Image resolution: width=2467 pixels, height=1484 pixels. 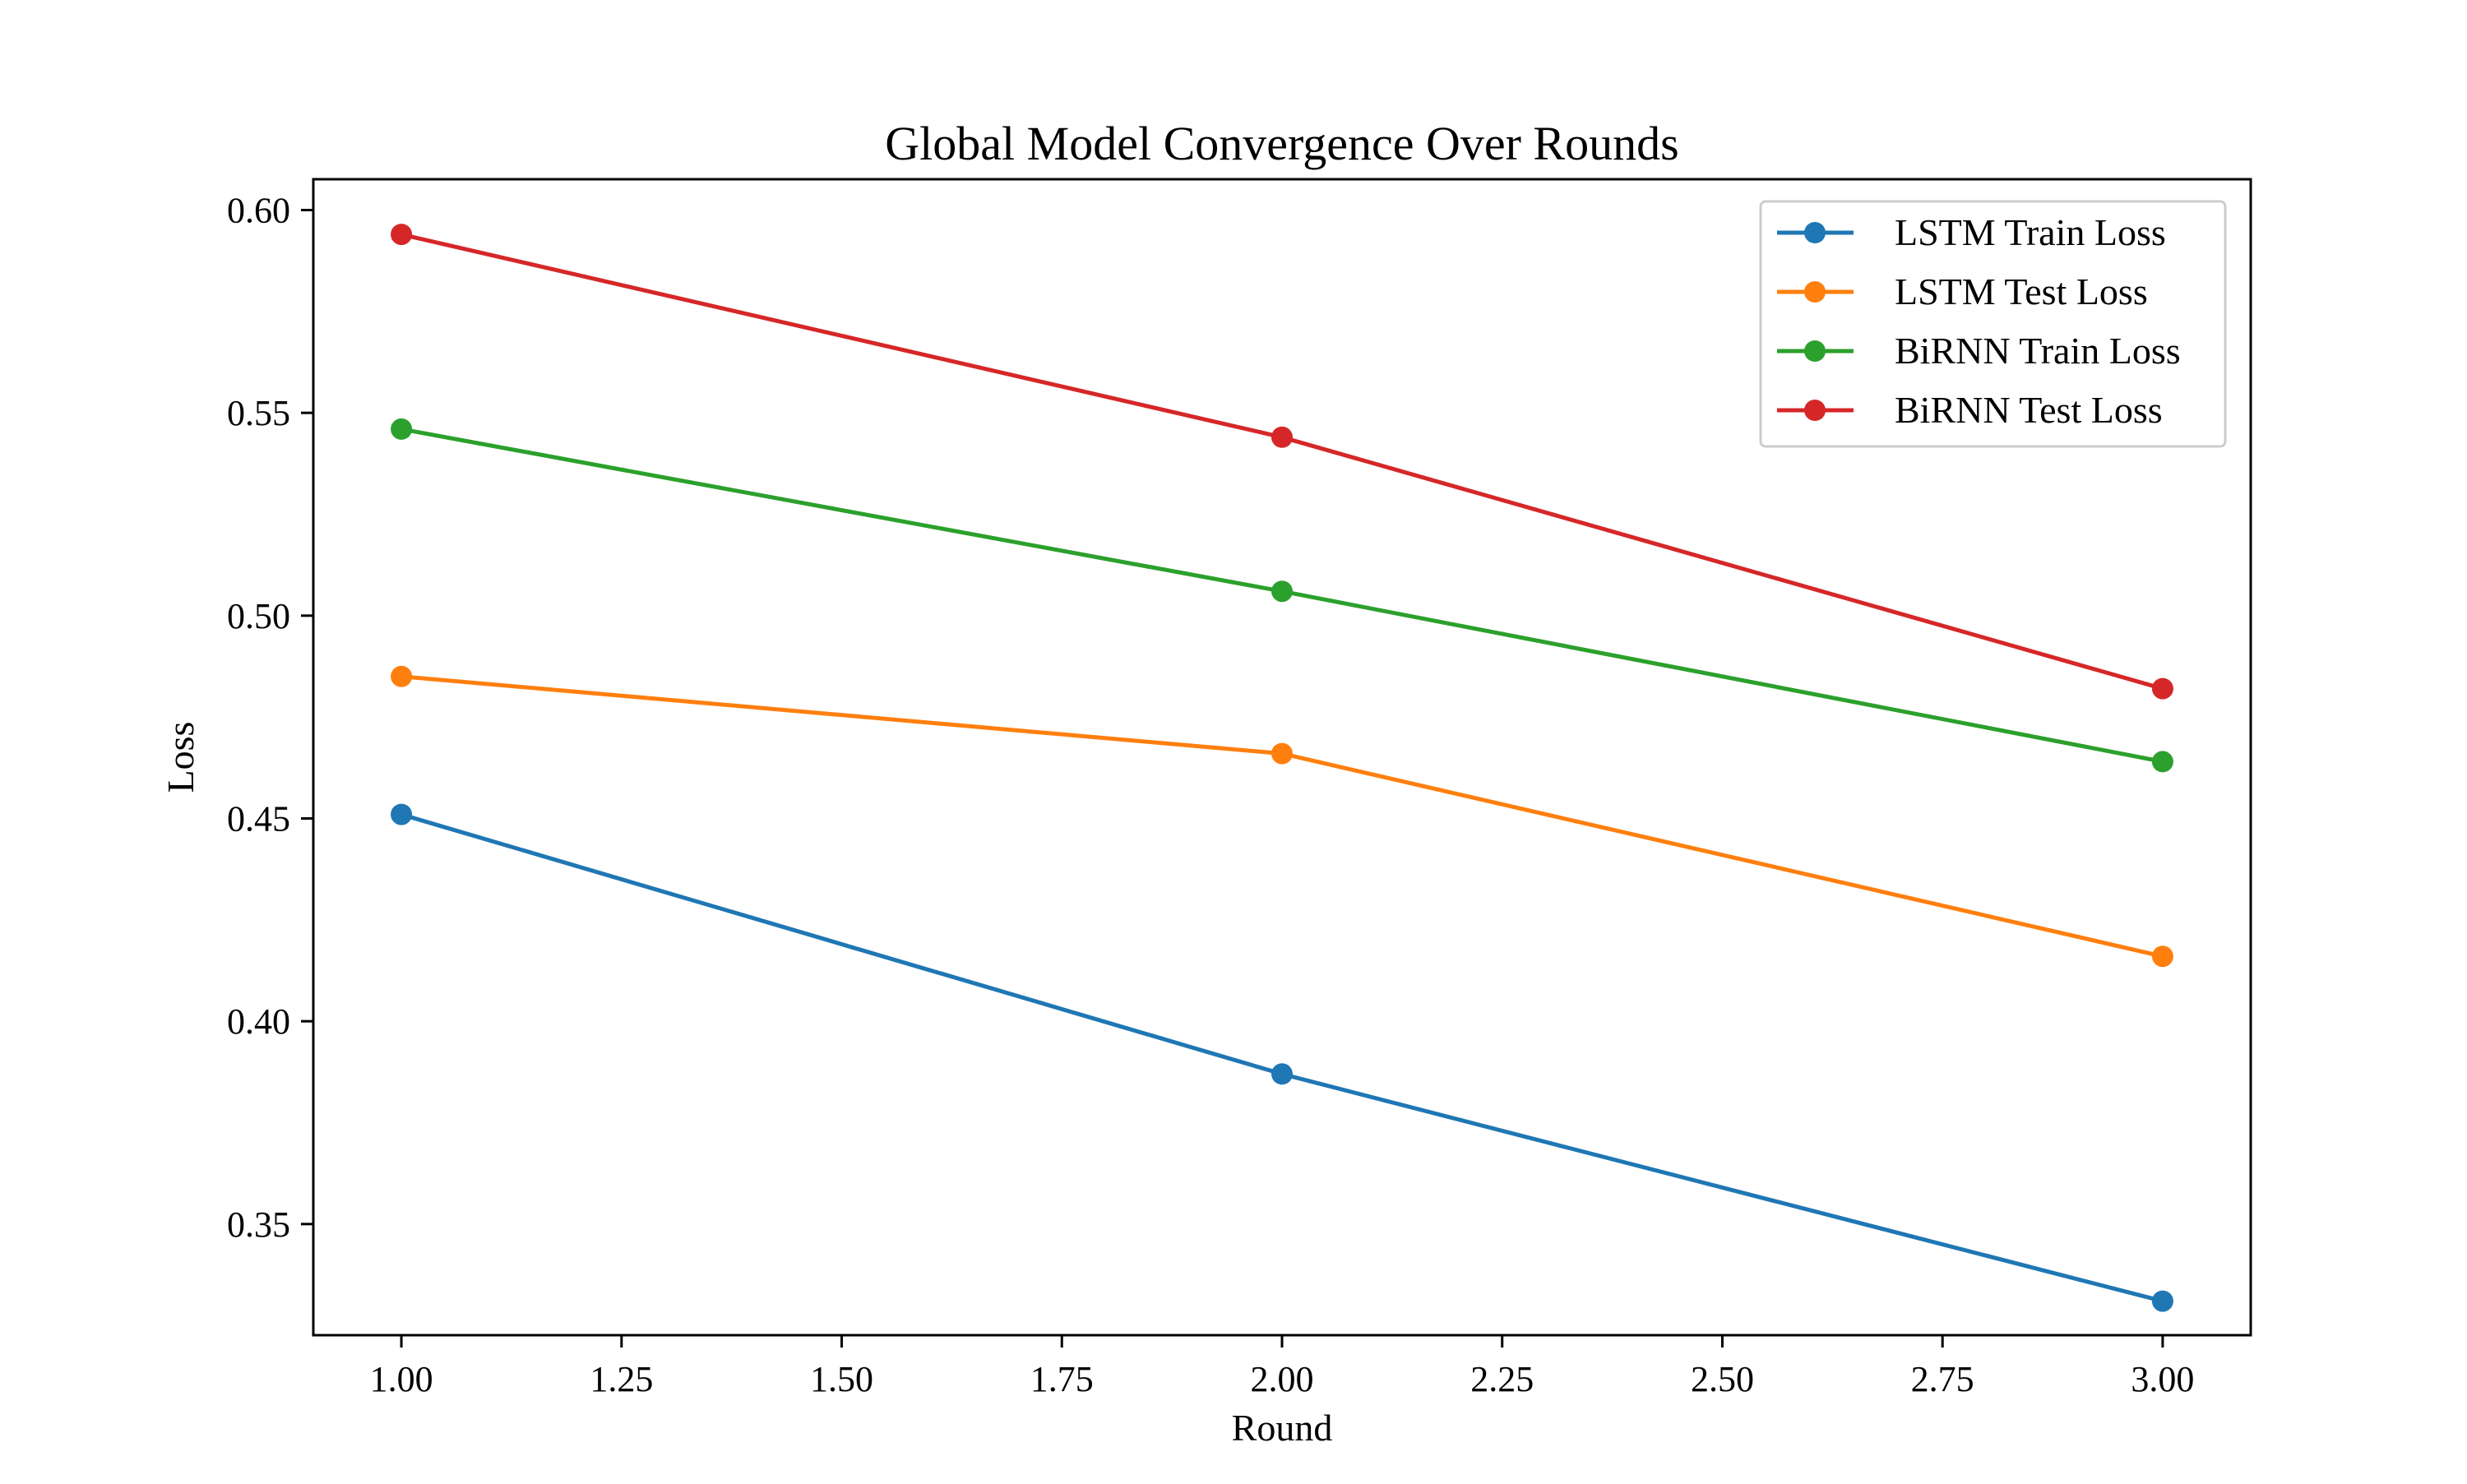 I want to click on y-tick-label: 0.40, so click(x=258, y=1022).